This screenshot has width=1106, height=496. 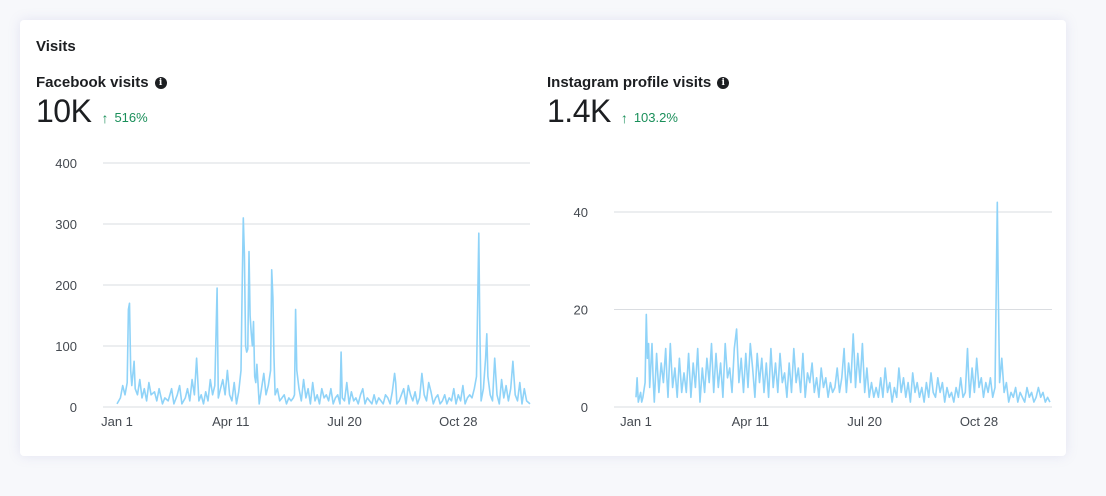 What do you see at coordinates (581, 212) in the screenshot?
I see `y-tick-label: 40` at bounding box center [581, 212].